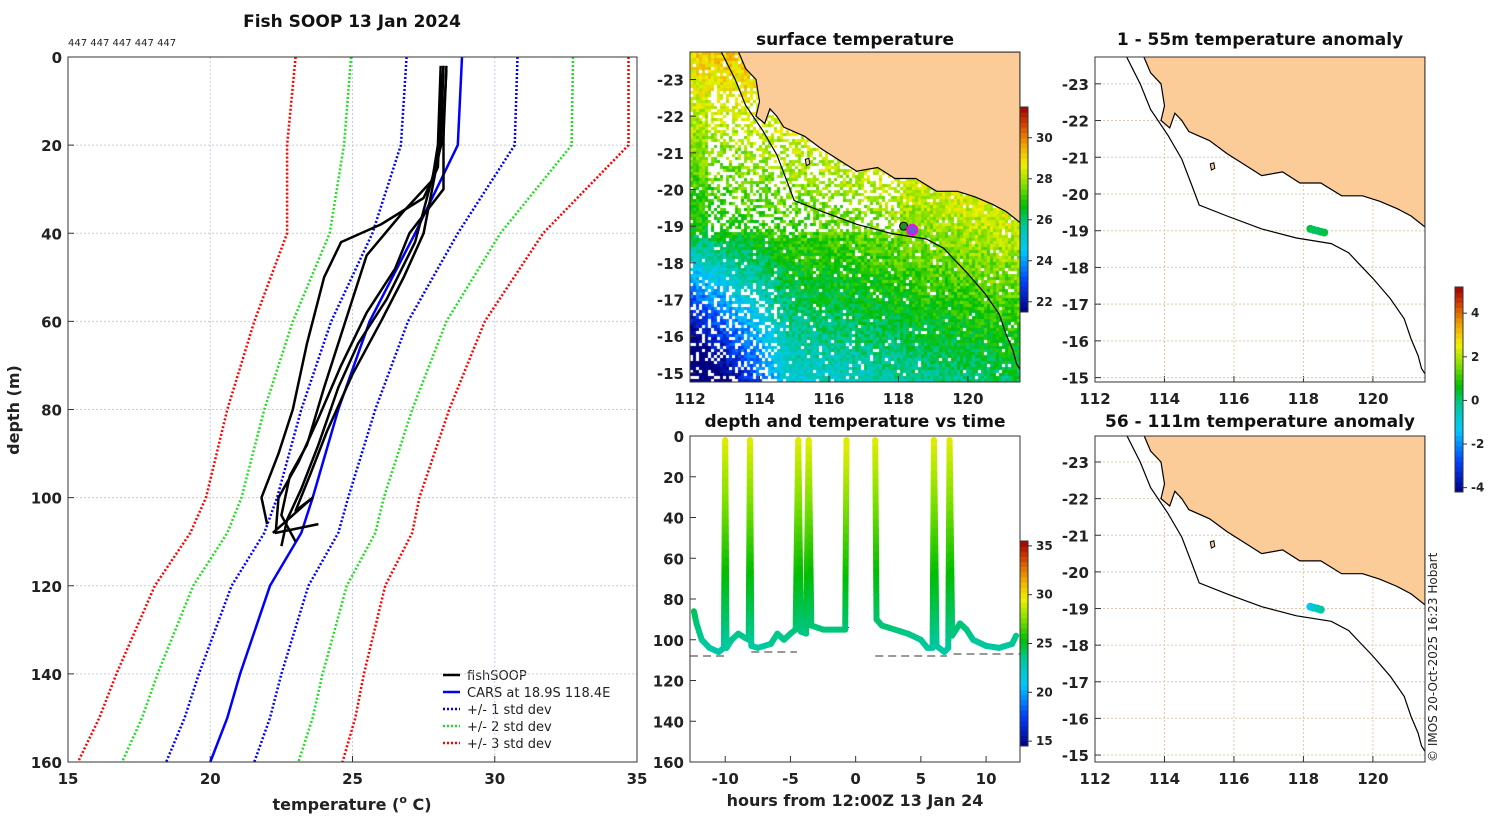  I want to click on profile-xlabel: temperature (o C), so click(351, 803).